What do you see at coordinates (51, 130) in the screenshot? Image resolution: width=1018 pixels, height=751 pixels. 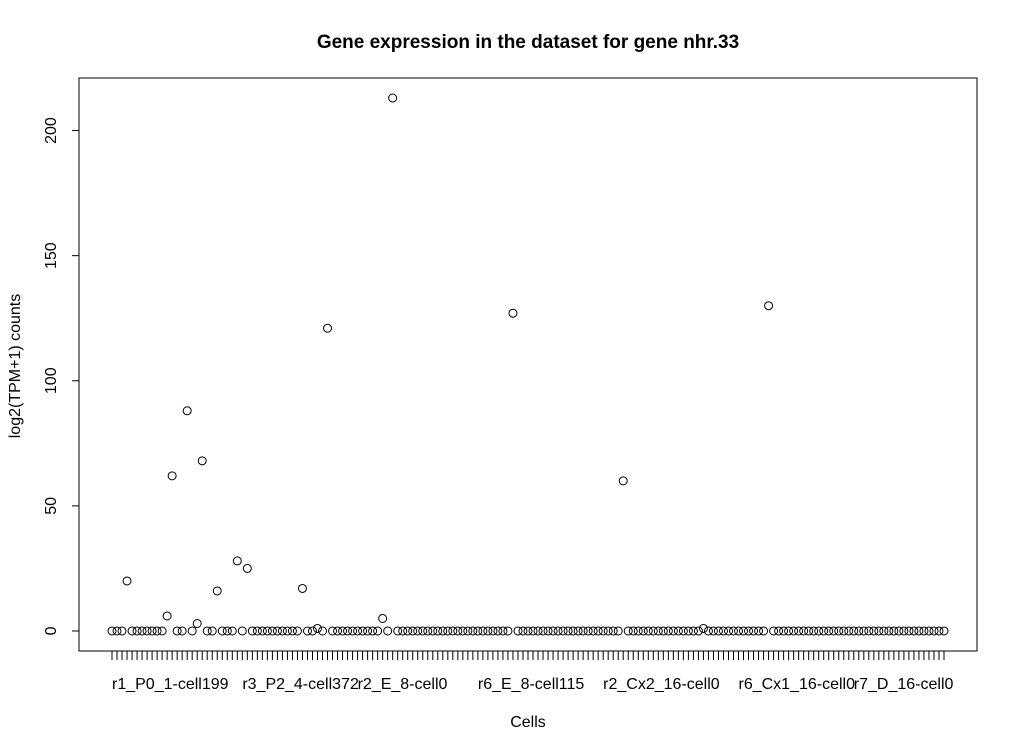 I see `y-tick-label: 200` at bounding box center [51, 130].